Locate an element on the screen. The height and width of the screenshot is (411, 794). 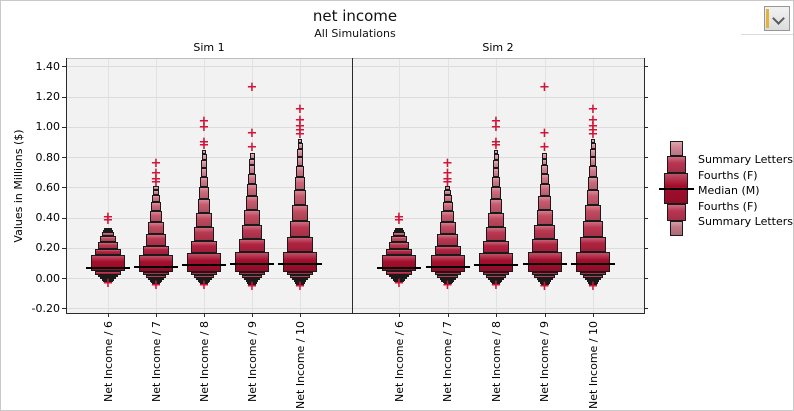
y-tick-label: 0.60 is located at coordinates (48, 187).